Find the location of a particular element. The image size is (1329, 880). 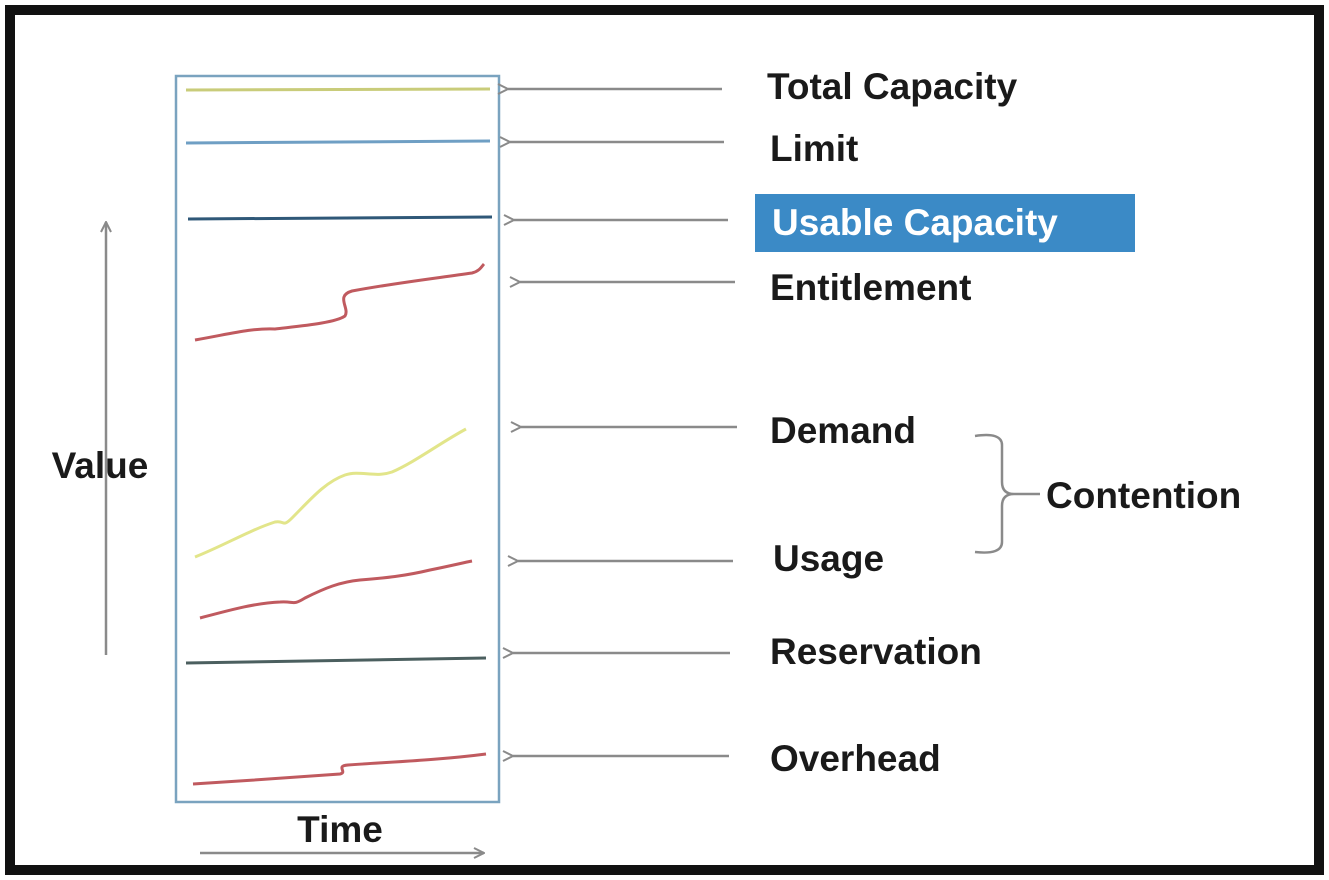

reservation-line is located at coordinates (336, 660).